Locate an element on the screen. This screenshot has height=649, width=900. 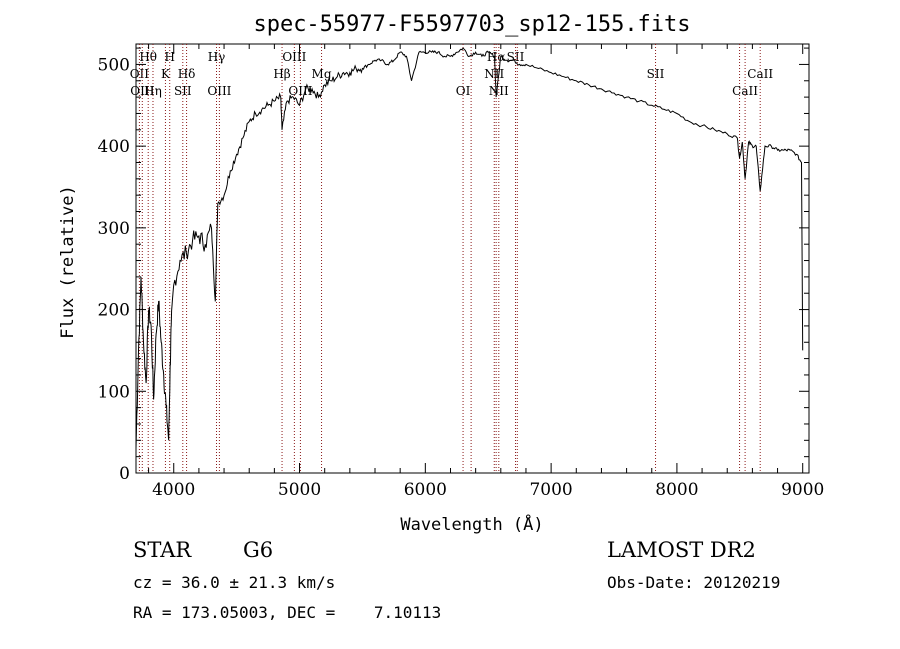
line-marker-label: Mg is located at coordinates (322, 74).